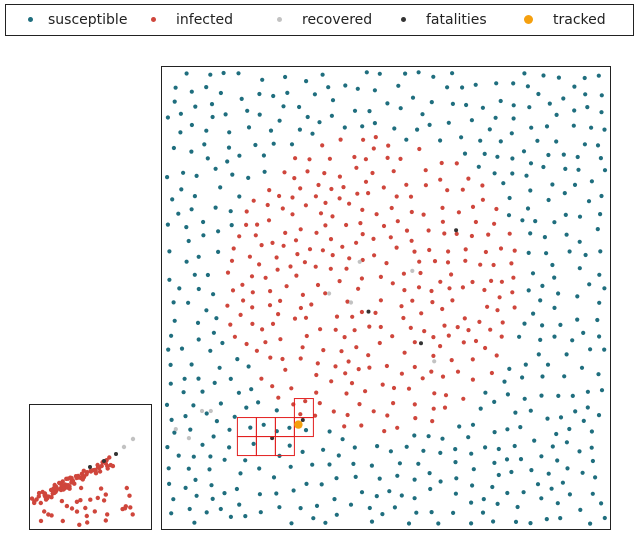 The height and width of the screenshot is (538, 639). Describe the element at coordinates (153, 19) in the screenshot. I see `infected-dot-icon` at that location.